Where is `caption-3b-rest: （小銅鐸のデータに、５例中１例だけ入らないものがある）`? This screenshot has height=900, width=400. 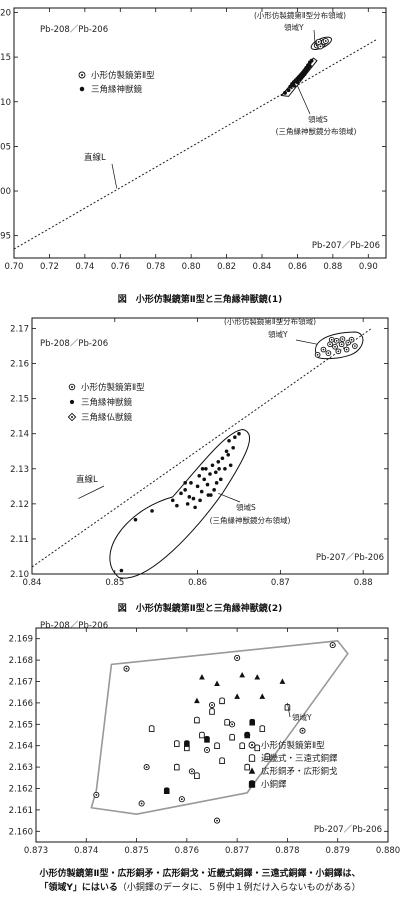
caption-3b-rest: （小銅鐸のデータに、５例中１例だけ入らないものがある） is located at coordinates (239, 888).